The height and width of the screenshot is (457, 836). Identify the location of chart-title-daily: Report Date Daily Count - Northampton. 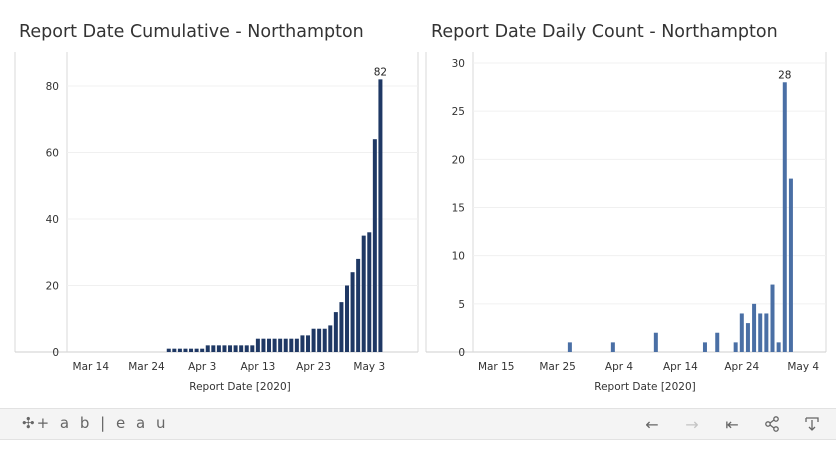
(604, 32).